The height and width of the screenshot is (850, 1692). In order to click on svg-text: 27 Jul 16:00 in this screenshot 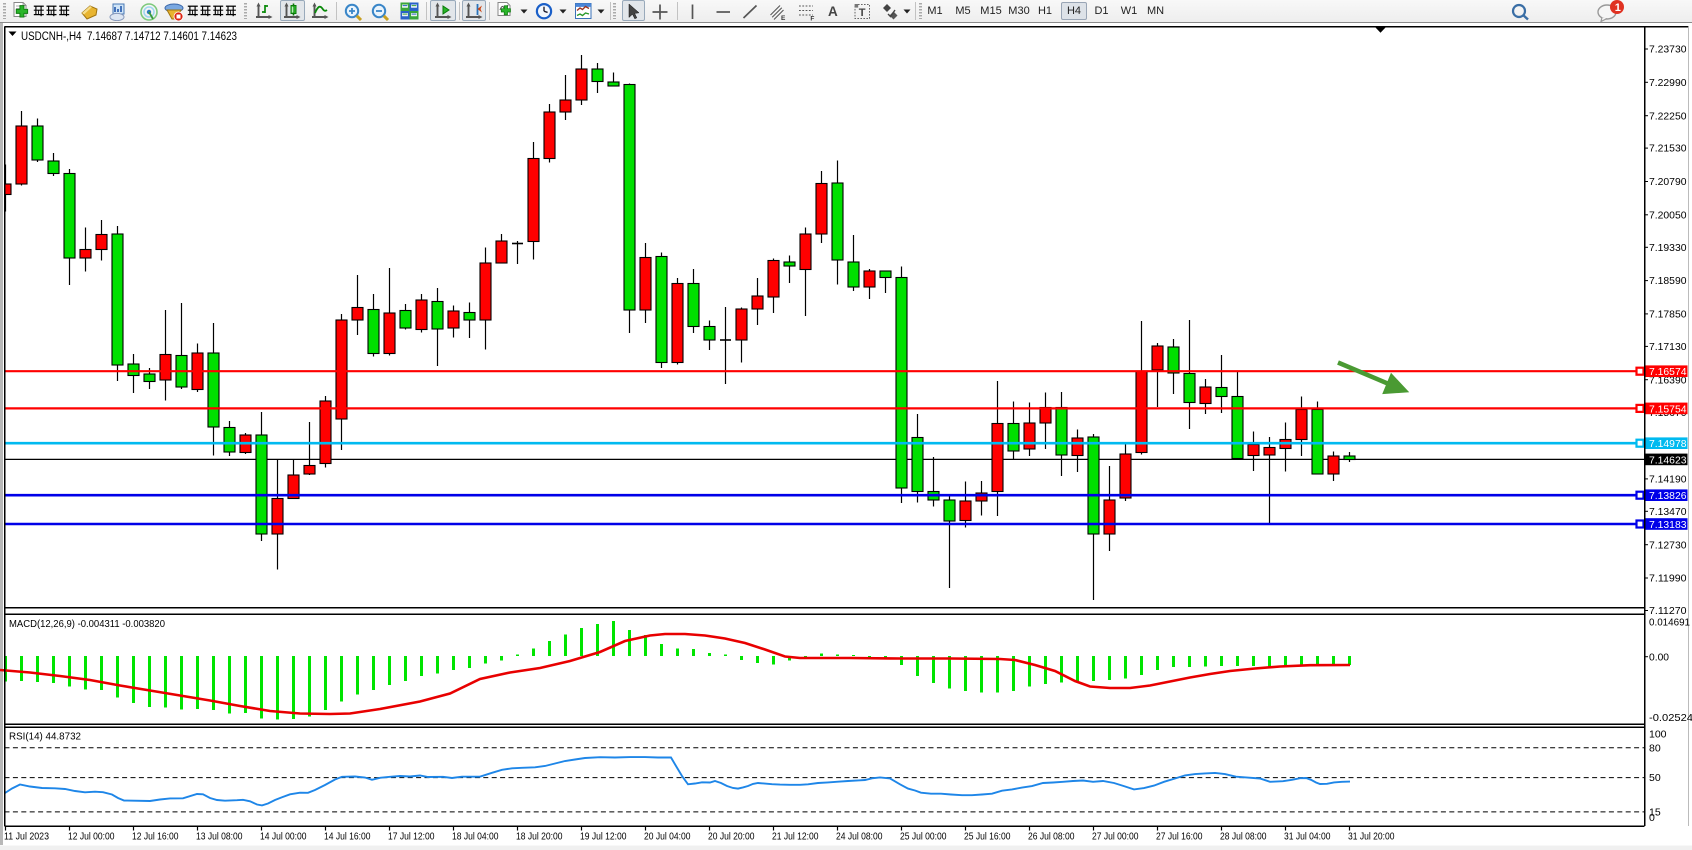, I will do `click(1179, 837)`.